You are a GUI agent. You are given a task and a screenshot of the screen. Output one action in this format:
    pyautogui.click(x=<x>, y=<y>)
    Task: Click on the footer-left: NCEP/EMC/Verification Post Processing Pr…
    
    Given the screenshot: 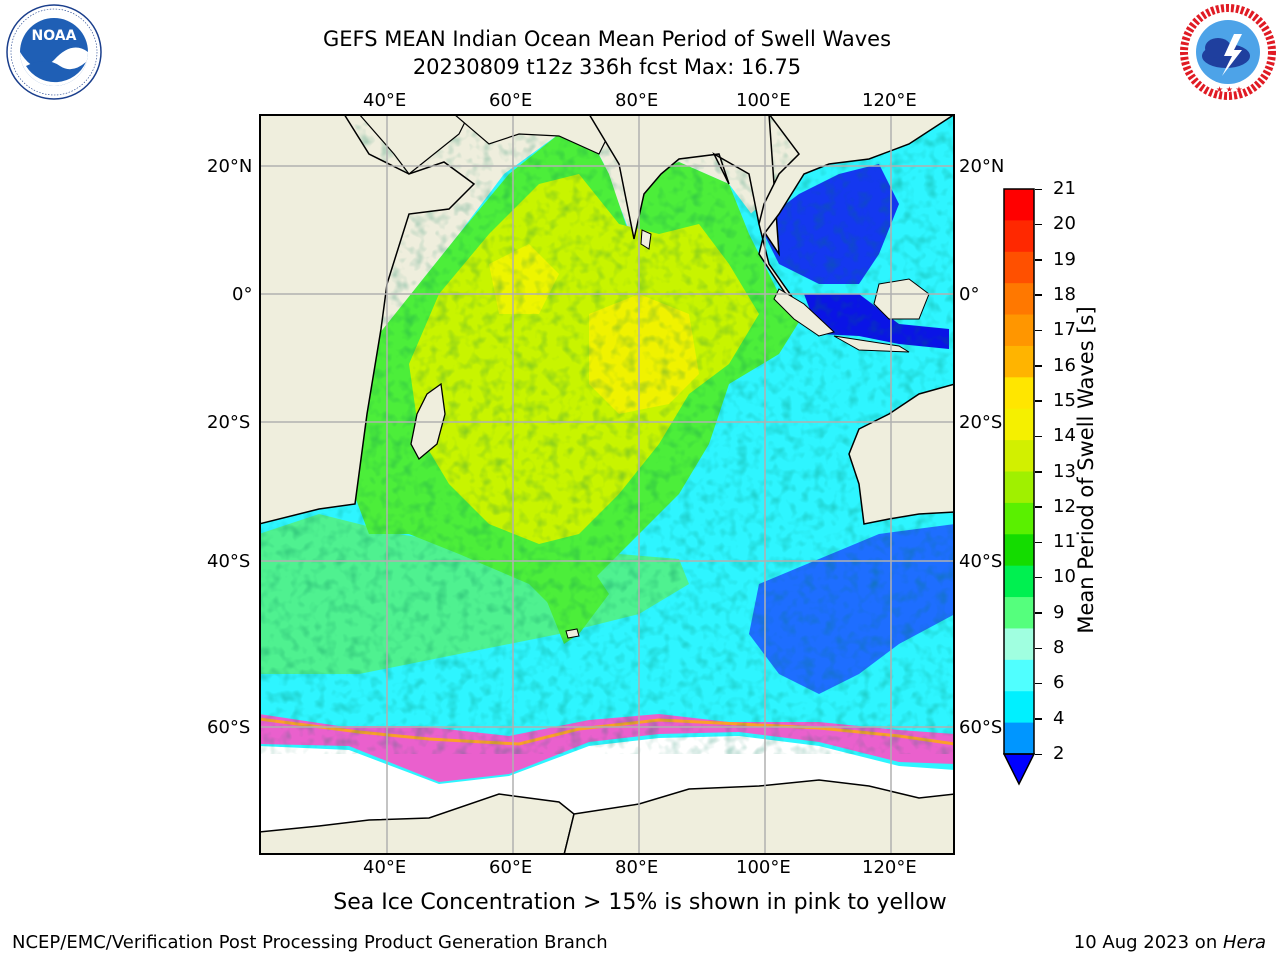 What is the action you would take?
    pyautogui.click(x=310, y=942)
    